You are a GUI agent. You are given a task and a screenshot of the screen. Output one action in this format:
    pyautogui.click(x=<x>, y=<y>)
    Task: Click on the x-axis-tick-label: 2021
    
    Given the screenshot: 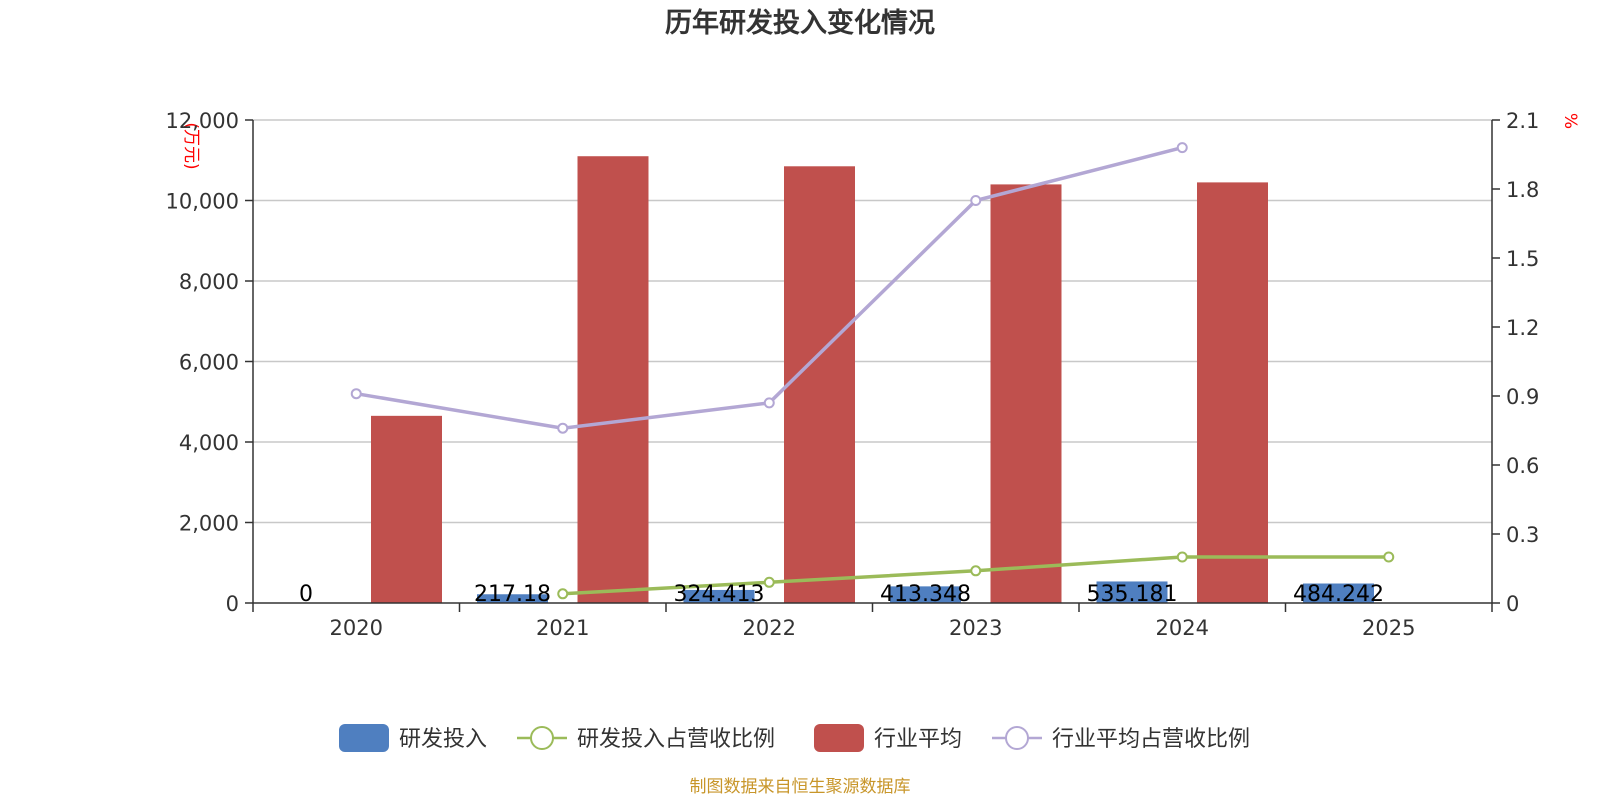 What is the action you would take?
    pyautogui.click(x=562, y=628)
    